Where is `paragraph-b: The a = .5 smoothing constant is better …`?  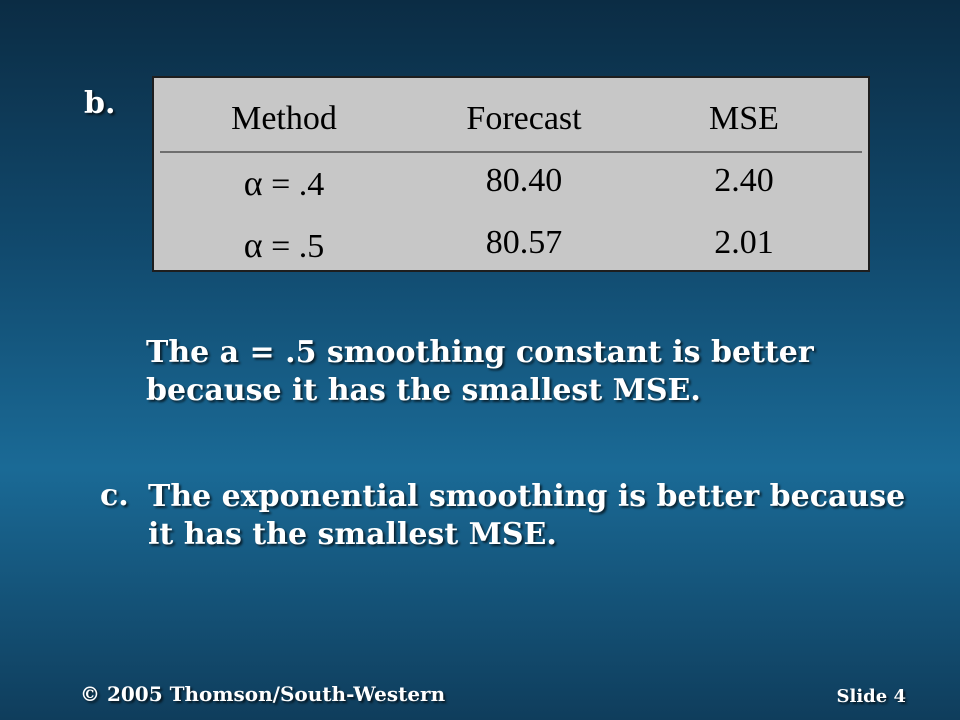
paragraph-b: The a = .5 smoothing constant is better … is located at coordinates (480, 371).